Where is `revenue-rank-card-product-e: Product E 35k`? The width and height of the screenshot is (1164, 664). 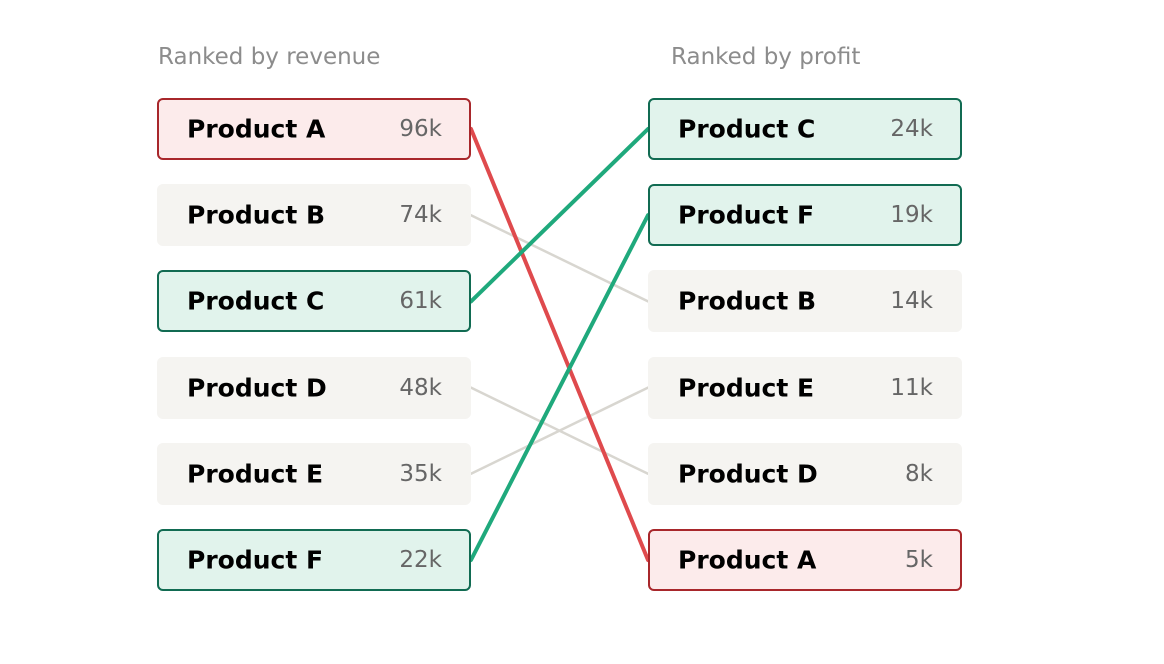 revenue-rank-card-product-e: Product E 35k is located at coordinates (314, 473).